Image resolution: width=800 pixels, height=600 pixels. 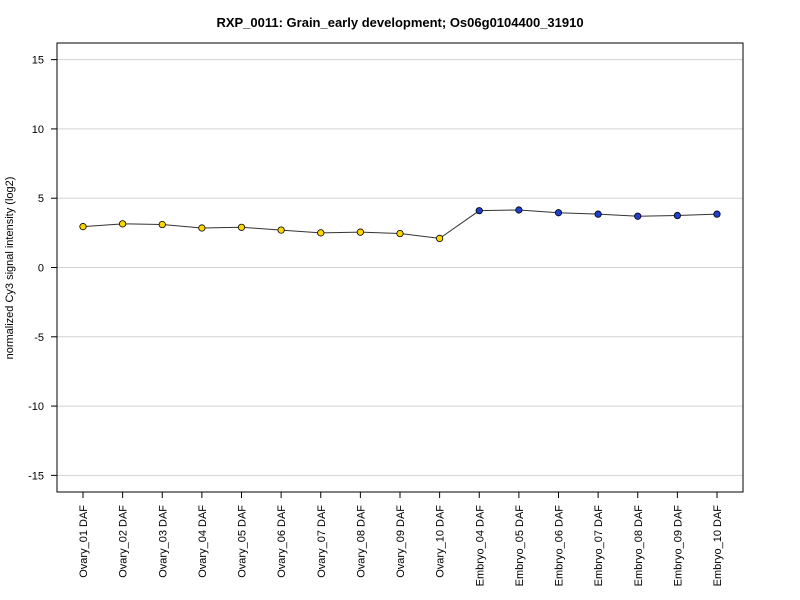 I want to click on y-tick-label: -10, so click(x=36, y=407).